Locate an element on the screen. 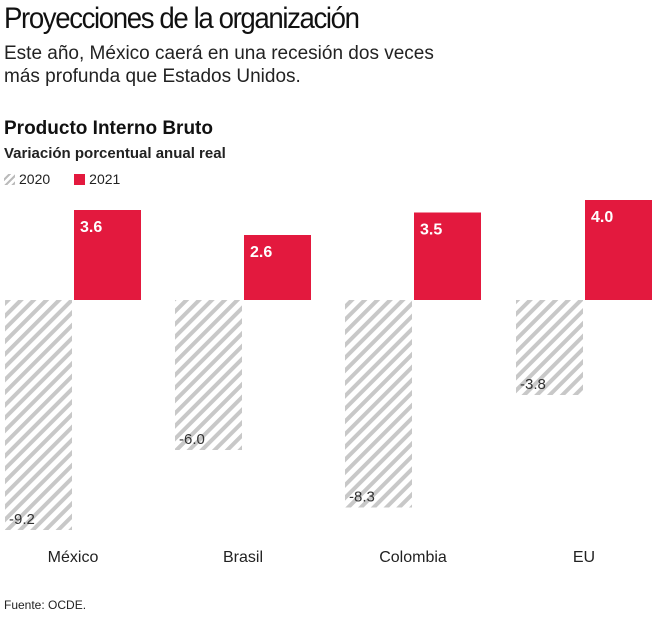  legend-label: 2021 is located at coordinates (105, 179).